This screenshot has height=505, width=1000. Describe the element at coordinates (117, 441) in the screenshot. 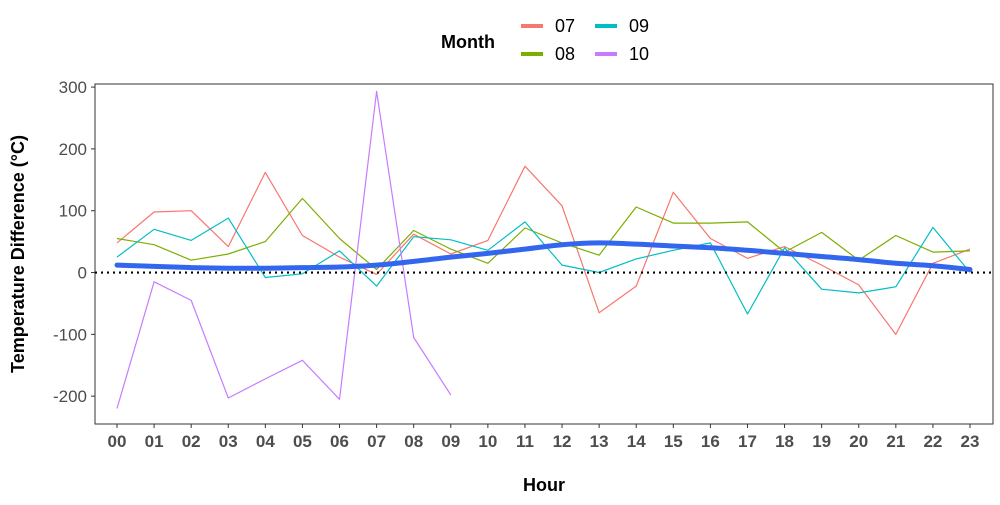

I see `x-tick-label: 00` at that location.